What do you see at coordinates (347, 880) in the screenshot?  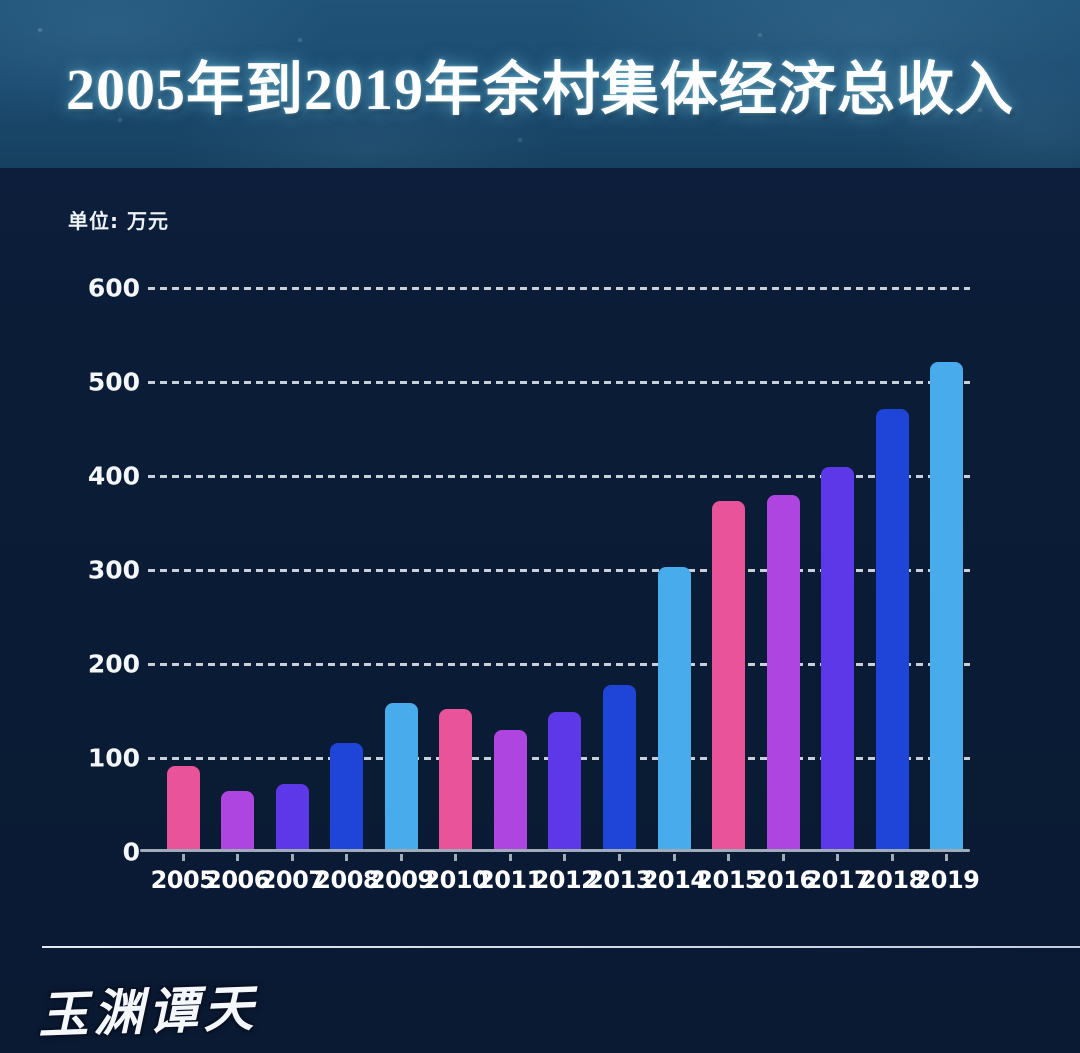 I see `x-tick-label-2008: 2008` at bounding box center [347, 880].